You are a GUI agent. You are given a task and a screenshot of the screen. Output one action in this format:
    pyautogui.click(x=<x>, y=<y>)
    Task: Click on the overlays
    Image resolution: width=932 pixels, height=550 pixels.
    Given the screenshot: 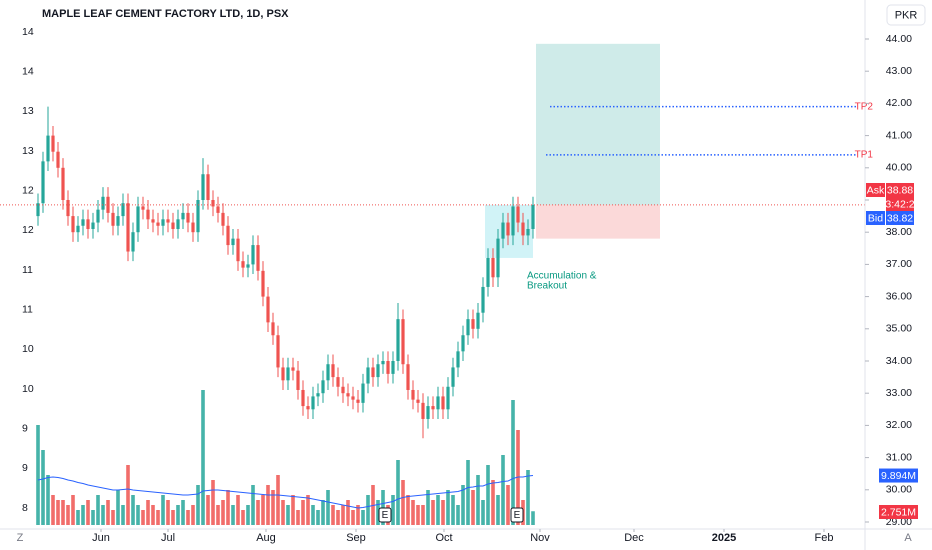 What is the action you would take?
    pyautogui.click(x=572, y=150)
    